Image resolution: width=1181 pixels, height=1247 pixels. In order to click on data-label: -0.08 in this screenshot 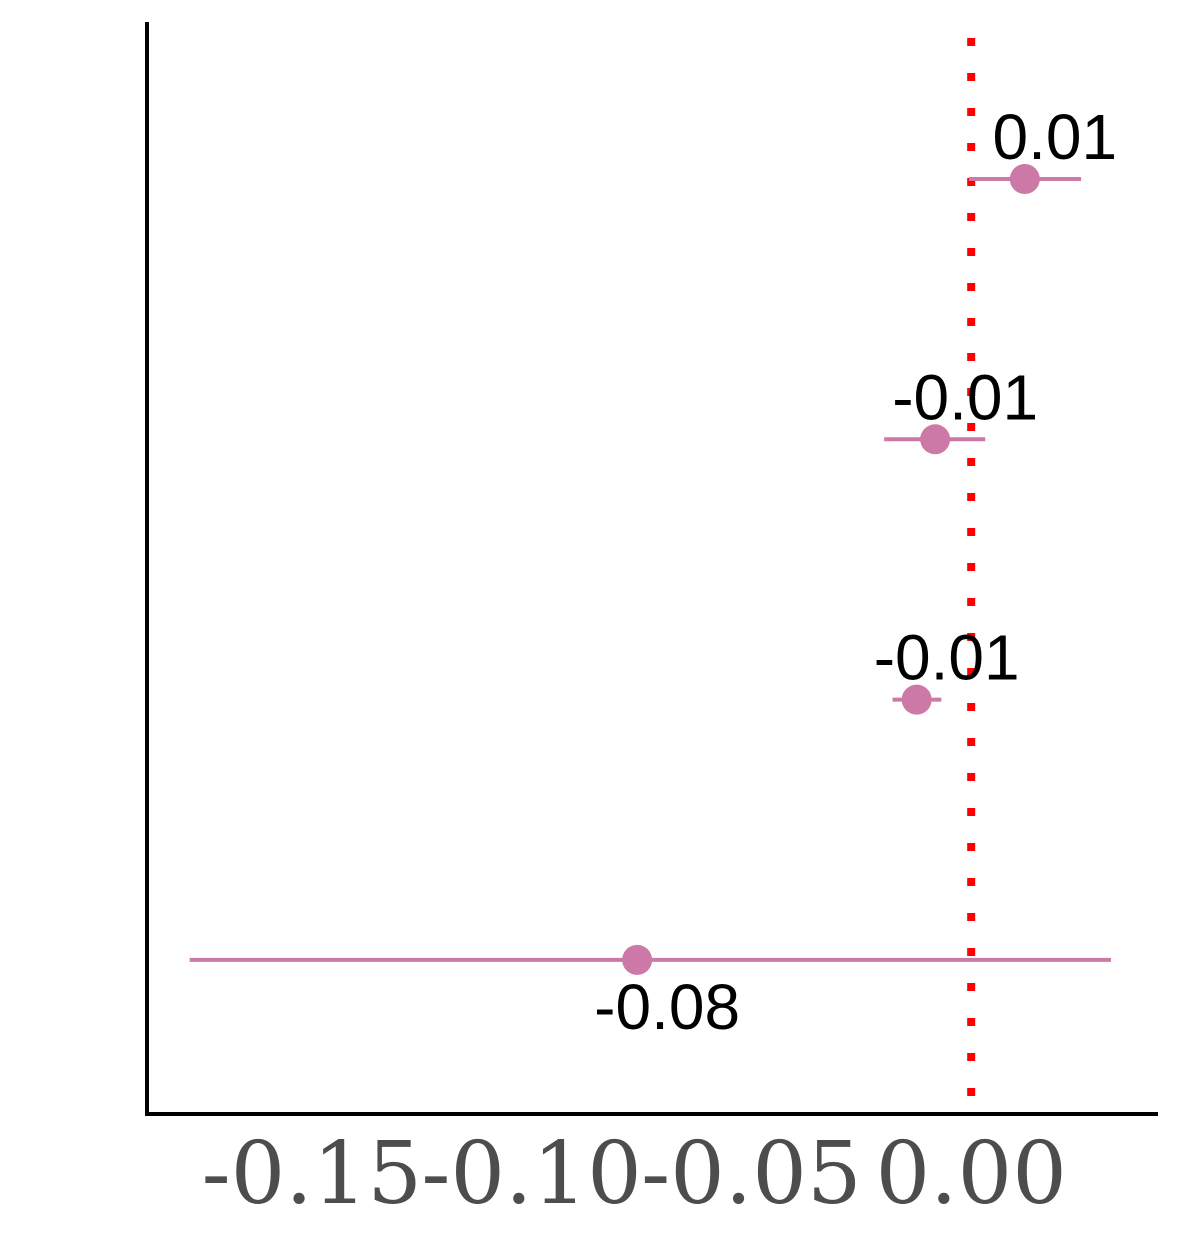, I will do `click(667, 1007)`.